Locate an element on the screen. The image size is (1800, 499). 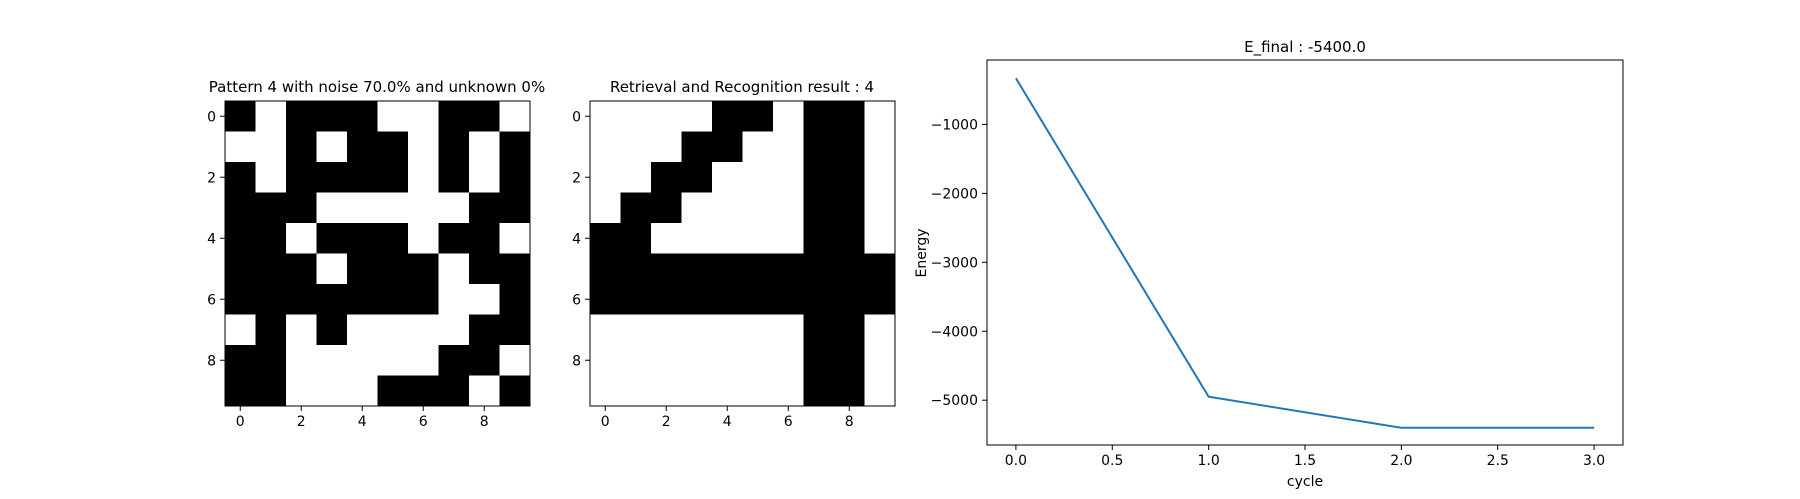
energy-x-axis-label: cycle is located at coordinates (1305, 482).